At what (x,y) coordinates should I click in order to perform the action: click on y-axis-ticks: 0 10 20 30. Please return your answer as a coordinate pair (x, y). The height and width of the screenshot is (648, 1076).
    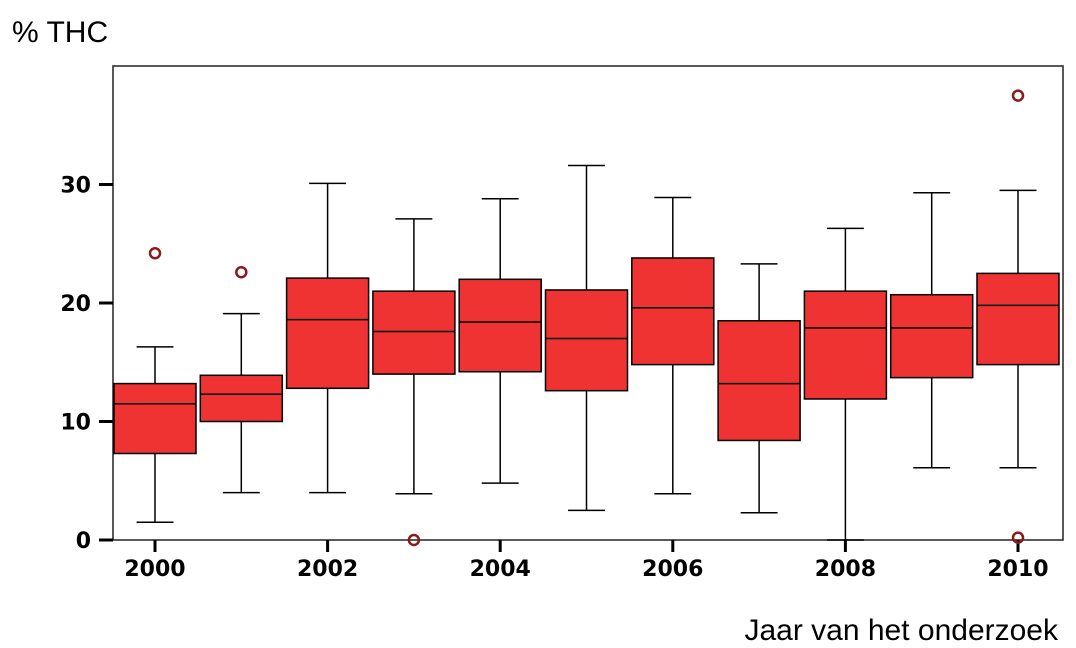
    Looking at the image, I should click on (86, 364).